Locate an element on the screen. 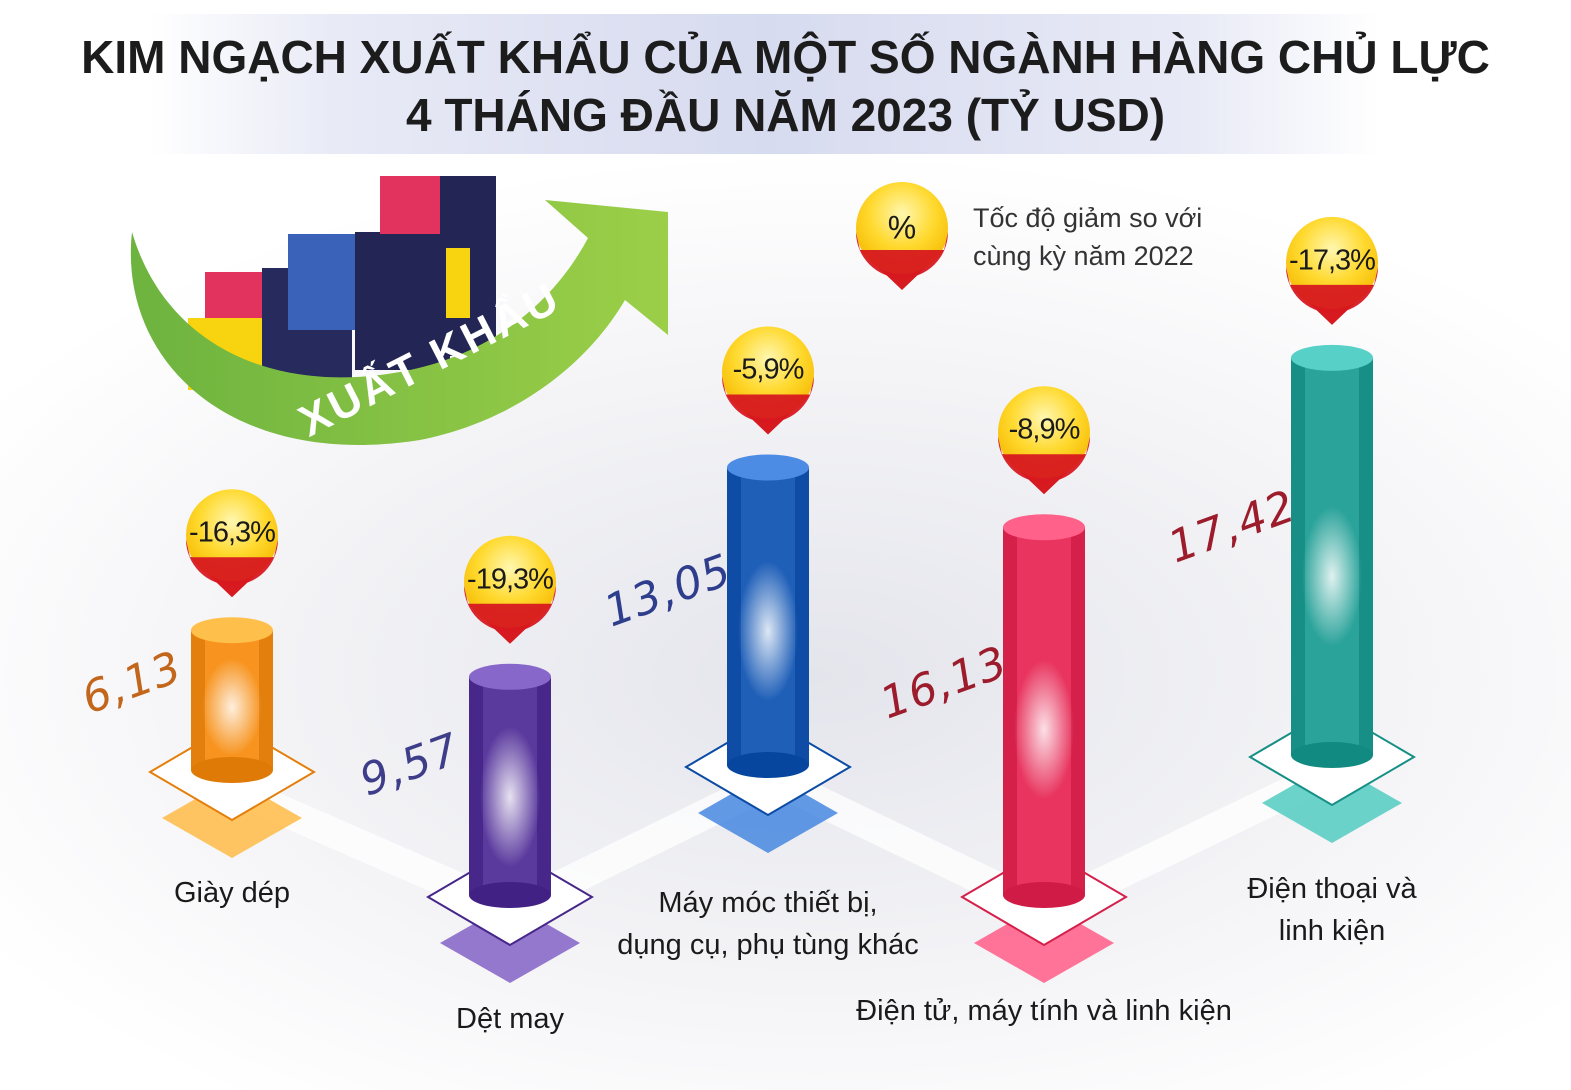 This screenshot has width=1571, height=1090. category-label-2: Dệt may is located at coordinates (510, 1019).